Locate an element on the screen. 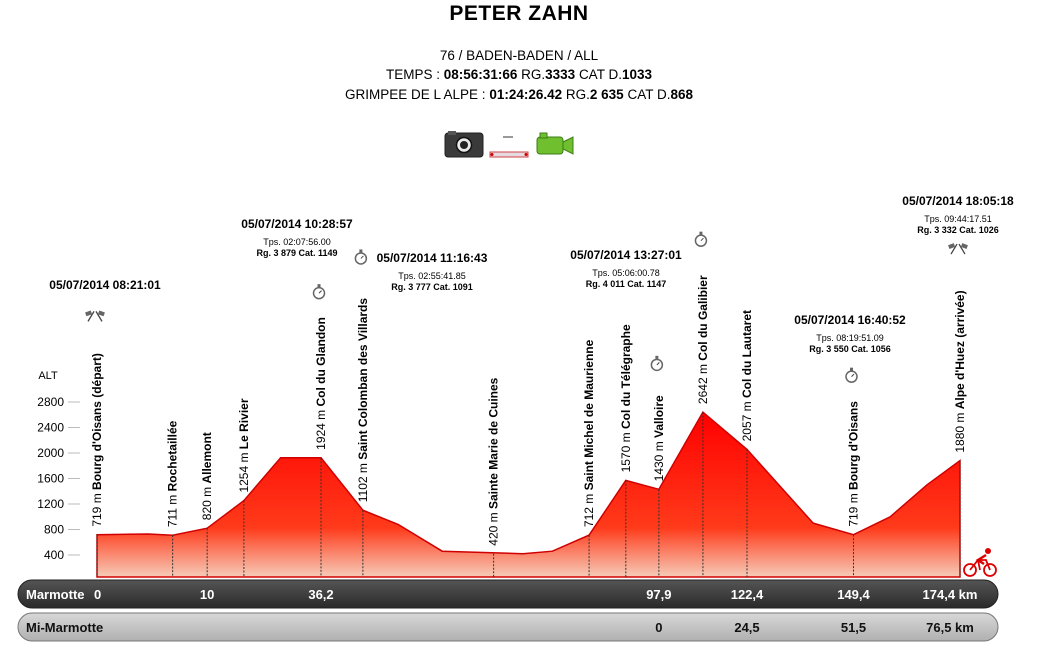 The width and height of the screenshot is (1038, 657). waypoint-label: 2057 m Col du Lautaret is located at coordinates (747, 375).